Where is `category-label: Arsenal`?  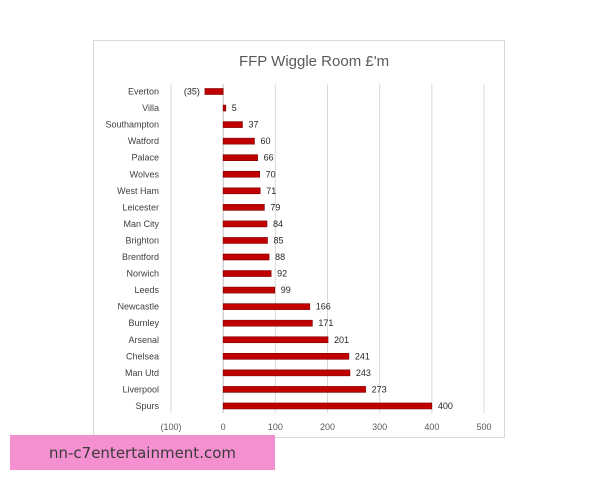
category-label: Arsenal is located at coordinates (143, 340).